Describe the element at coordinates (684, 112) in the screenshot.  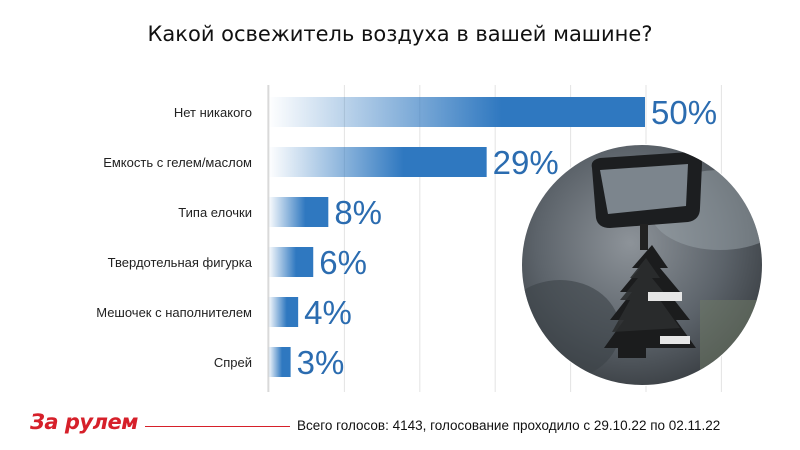
I see `value-label: 50%` at that location.